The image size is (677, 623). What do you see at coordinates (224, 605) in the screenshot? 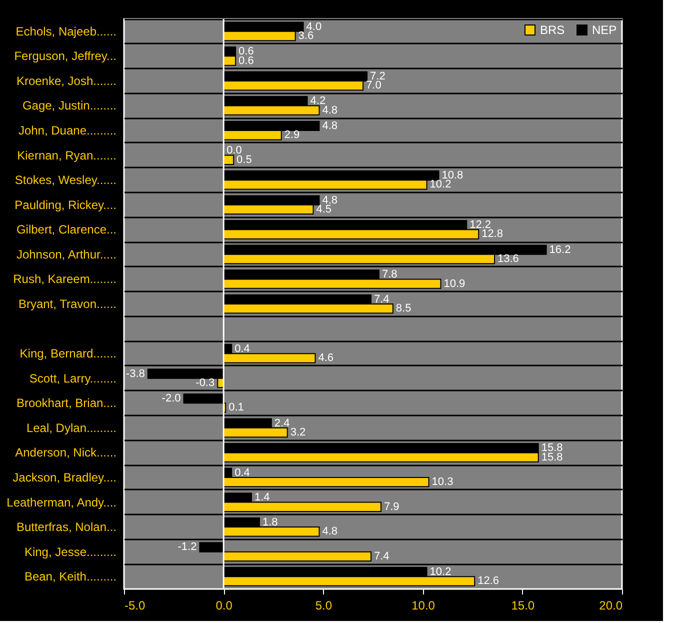
I see `x-tick-label: 0.0` at bounding box center [224, 605].